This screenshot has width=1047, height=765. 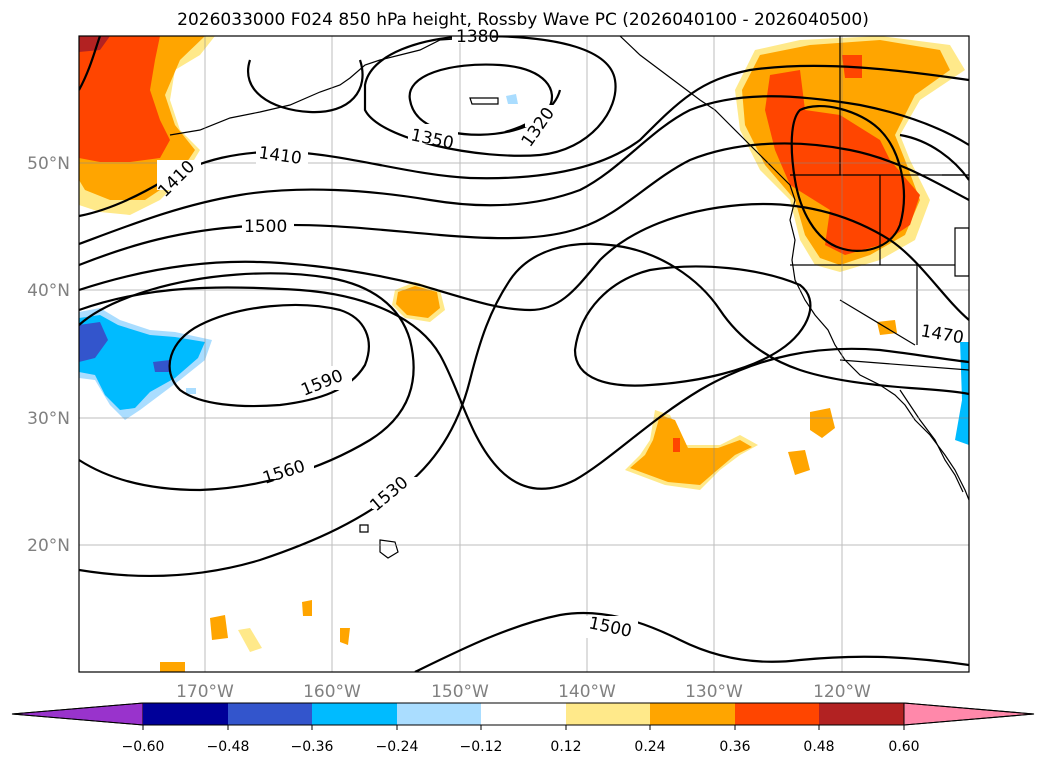 What do you see at coordinates (307, 608) in the screenshot?
I see `anomaly-blob-f` at bounding box center [307, 608].